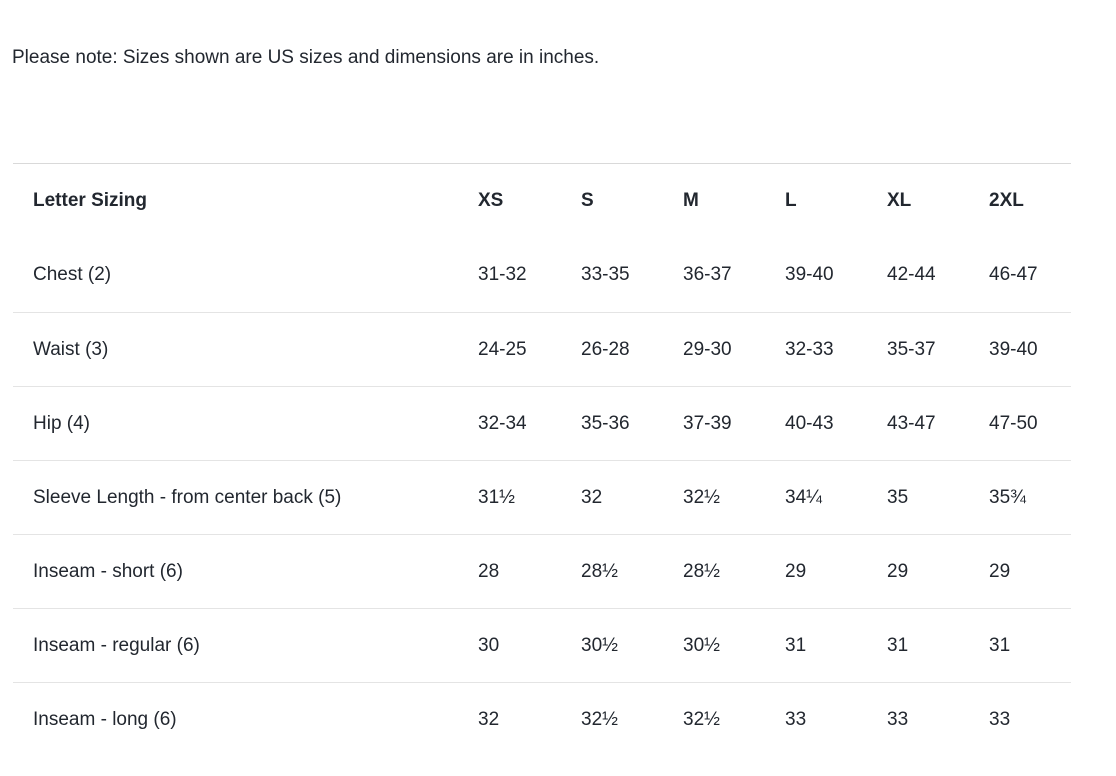 This screenshot has height=776, width=1116. I want to click on header-cell-xl: XL, so click(899, 201).